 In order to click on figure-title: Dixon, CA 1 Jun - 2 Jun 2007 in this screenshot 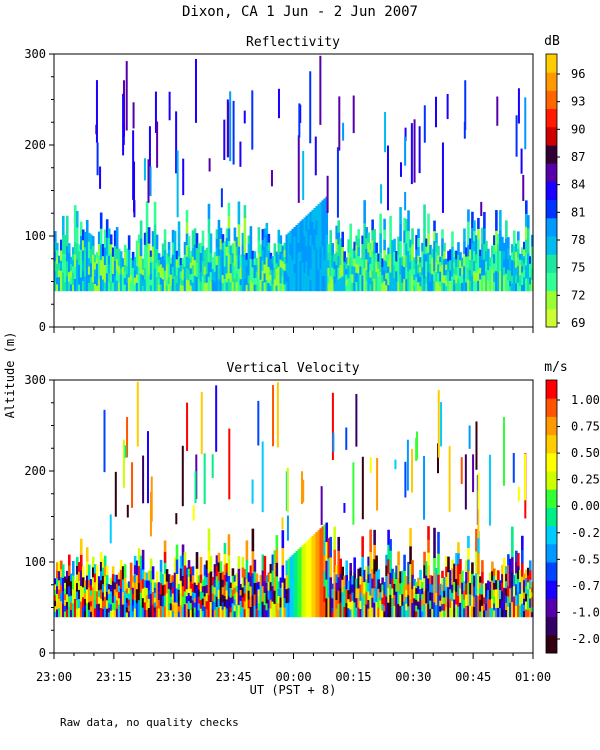, I will do `click(300, 12)`.